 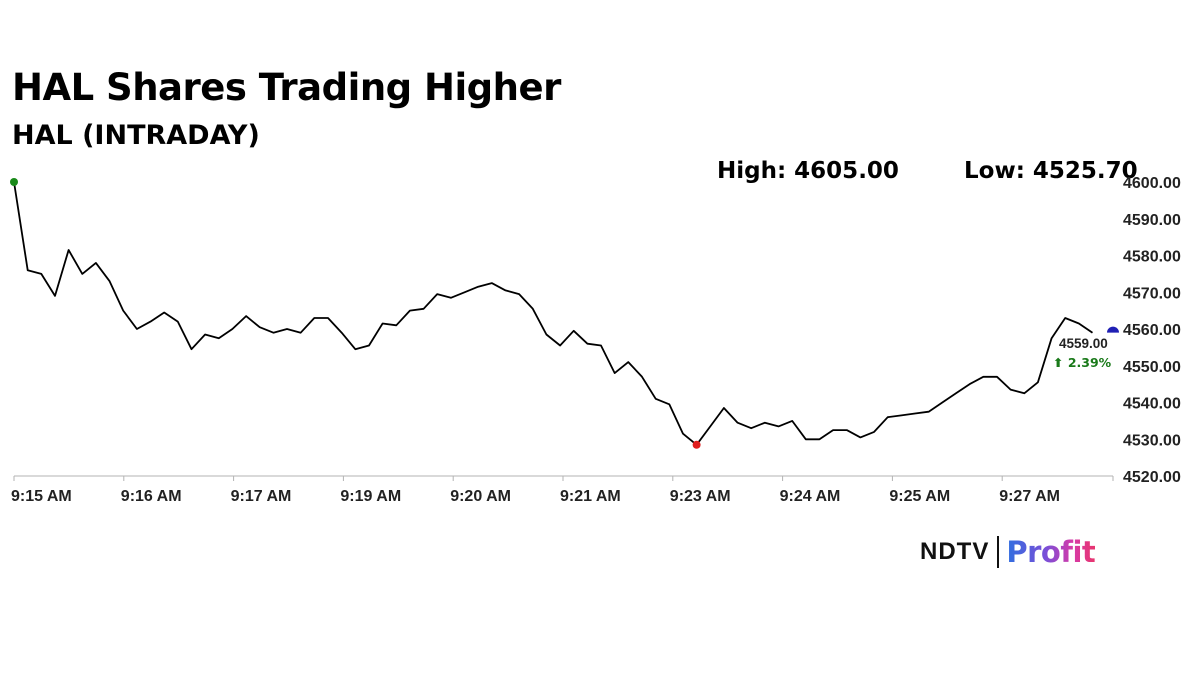 I want to click on y-tick-label: 4560.00, so click(x=1152, y=330).